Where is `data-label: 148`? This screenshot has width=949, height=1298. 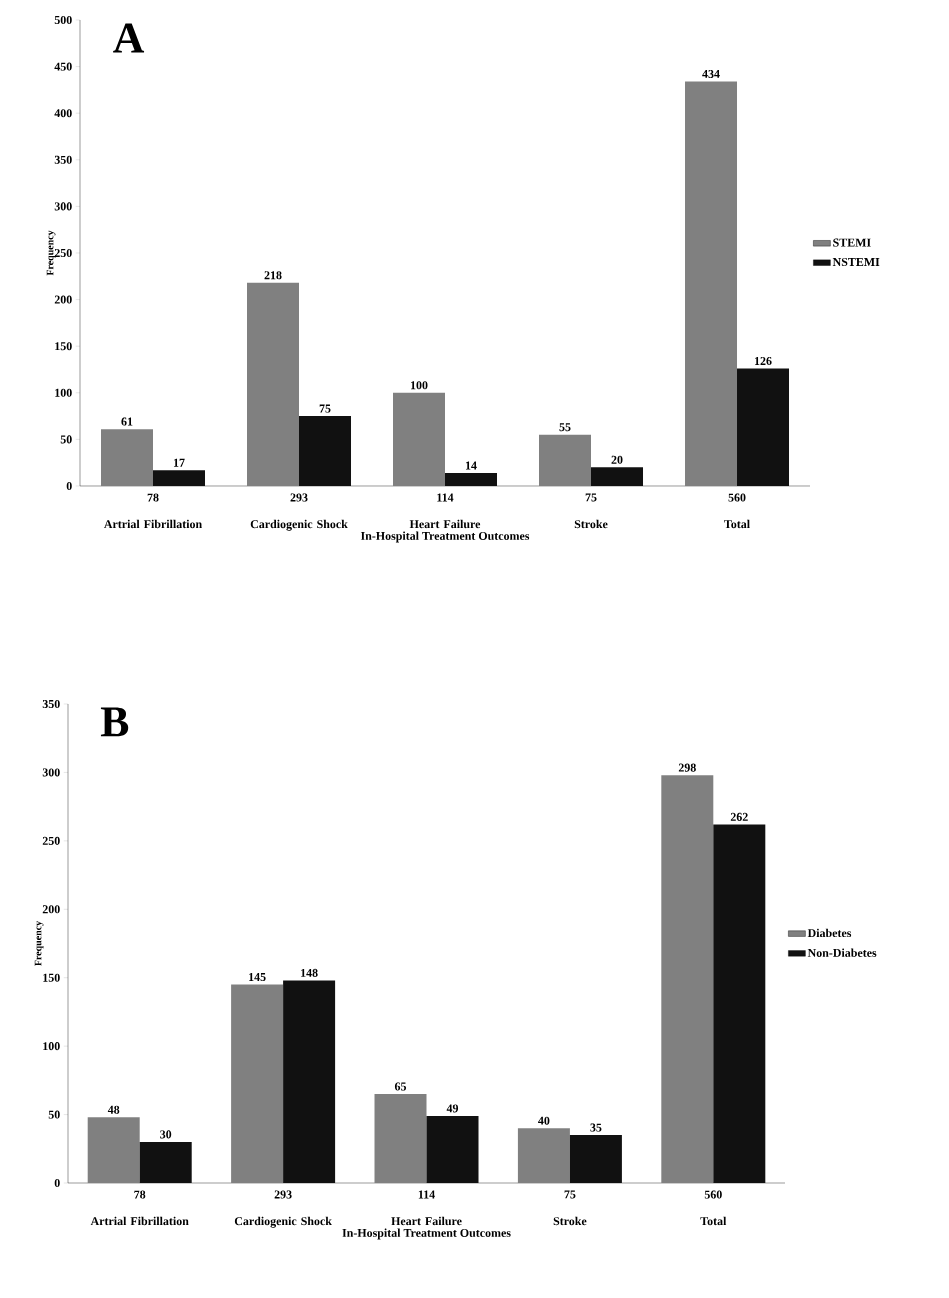
data-label: 148 is located at coordinates (309, 972).